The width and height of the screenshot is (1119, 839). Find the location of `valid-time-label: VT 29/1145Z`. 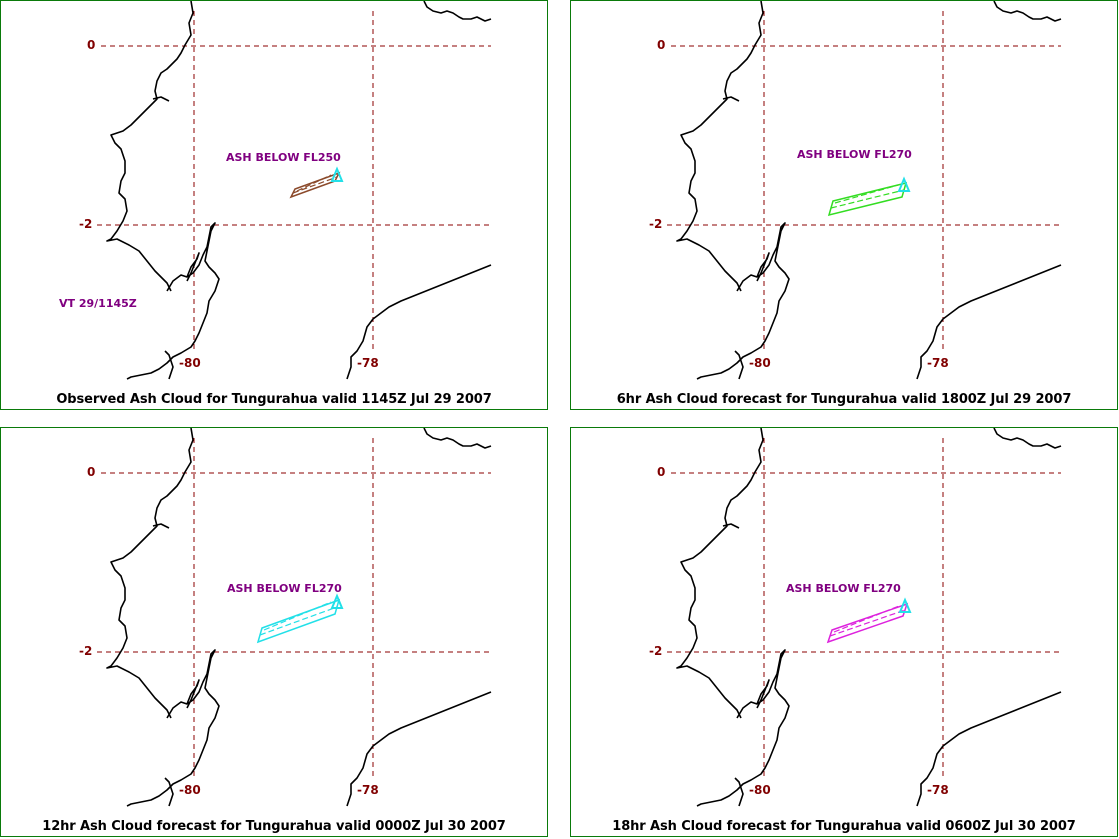

valid-time-label: VT 29/1145Z is located at coordinates (98, 303).